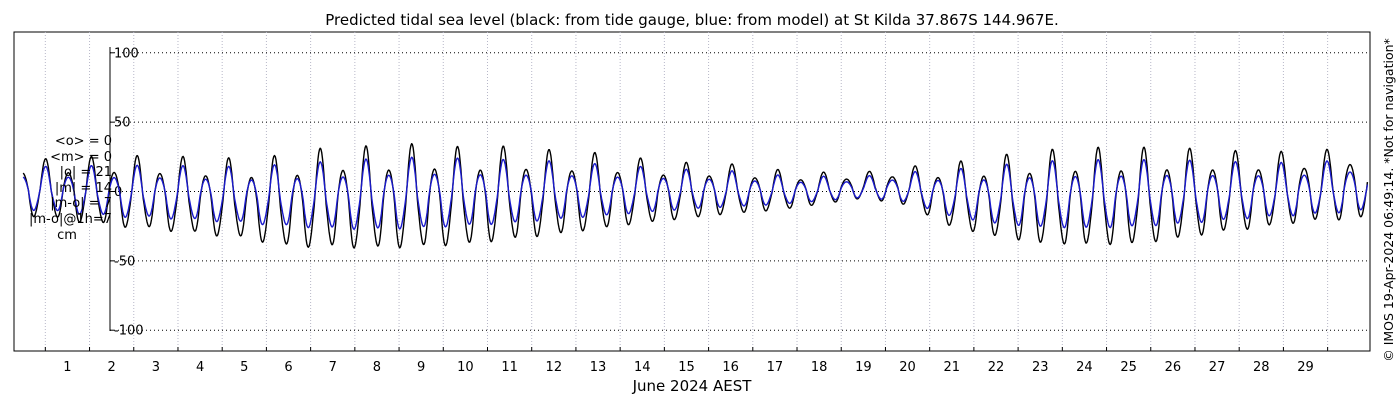 The height and width of the screenshot is (400, 1400). I want to click on stat-mean-model: <m> = 0, so click(81, 157).